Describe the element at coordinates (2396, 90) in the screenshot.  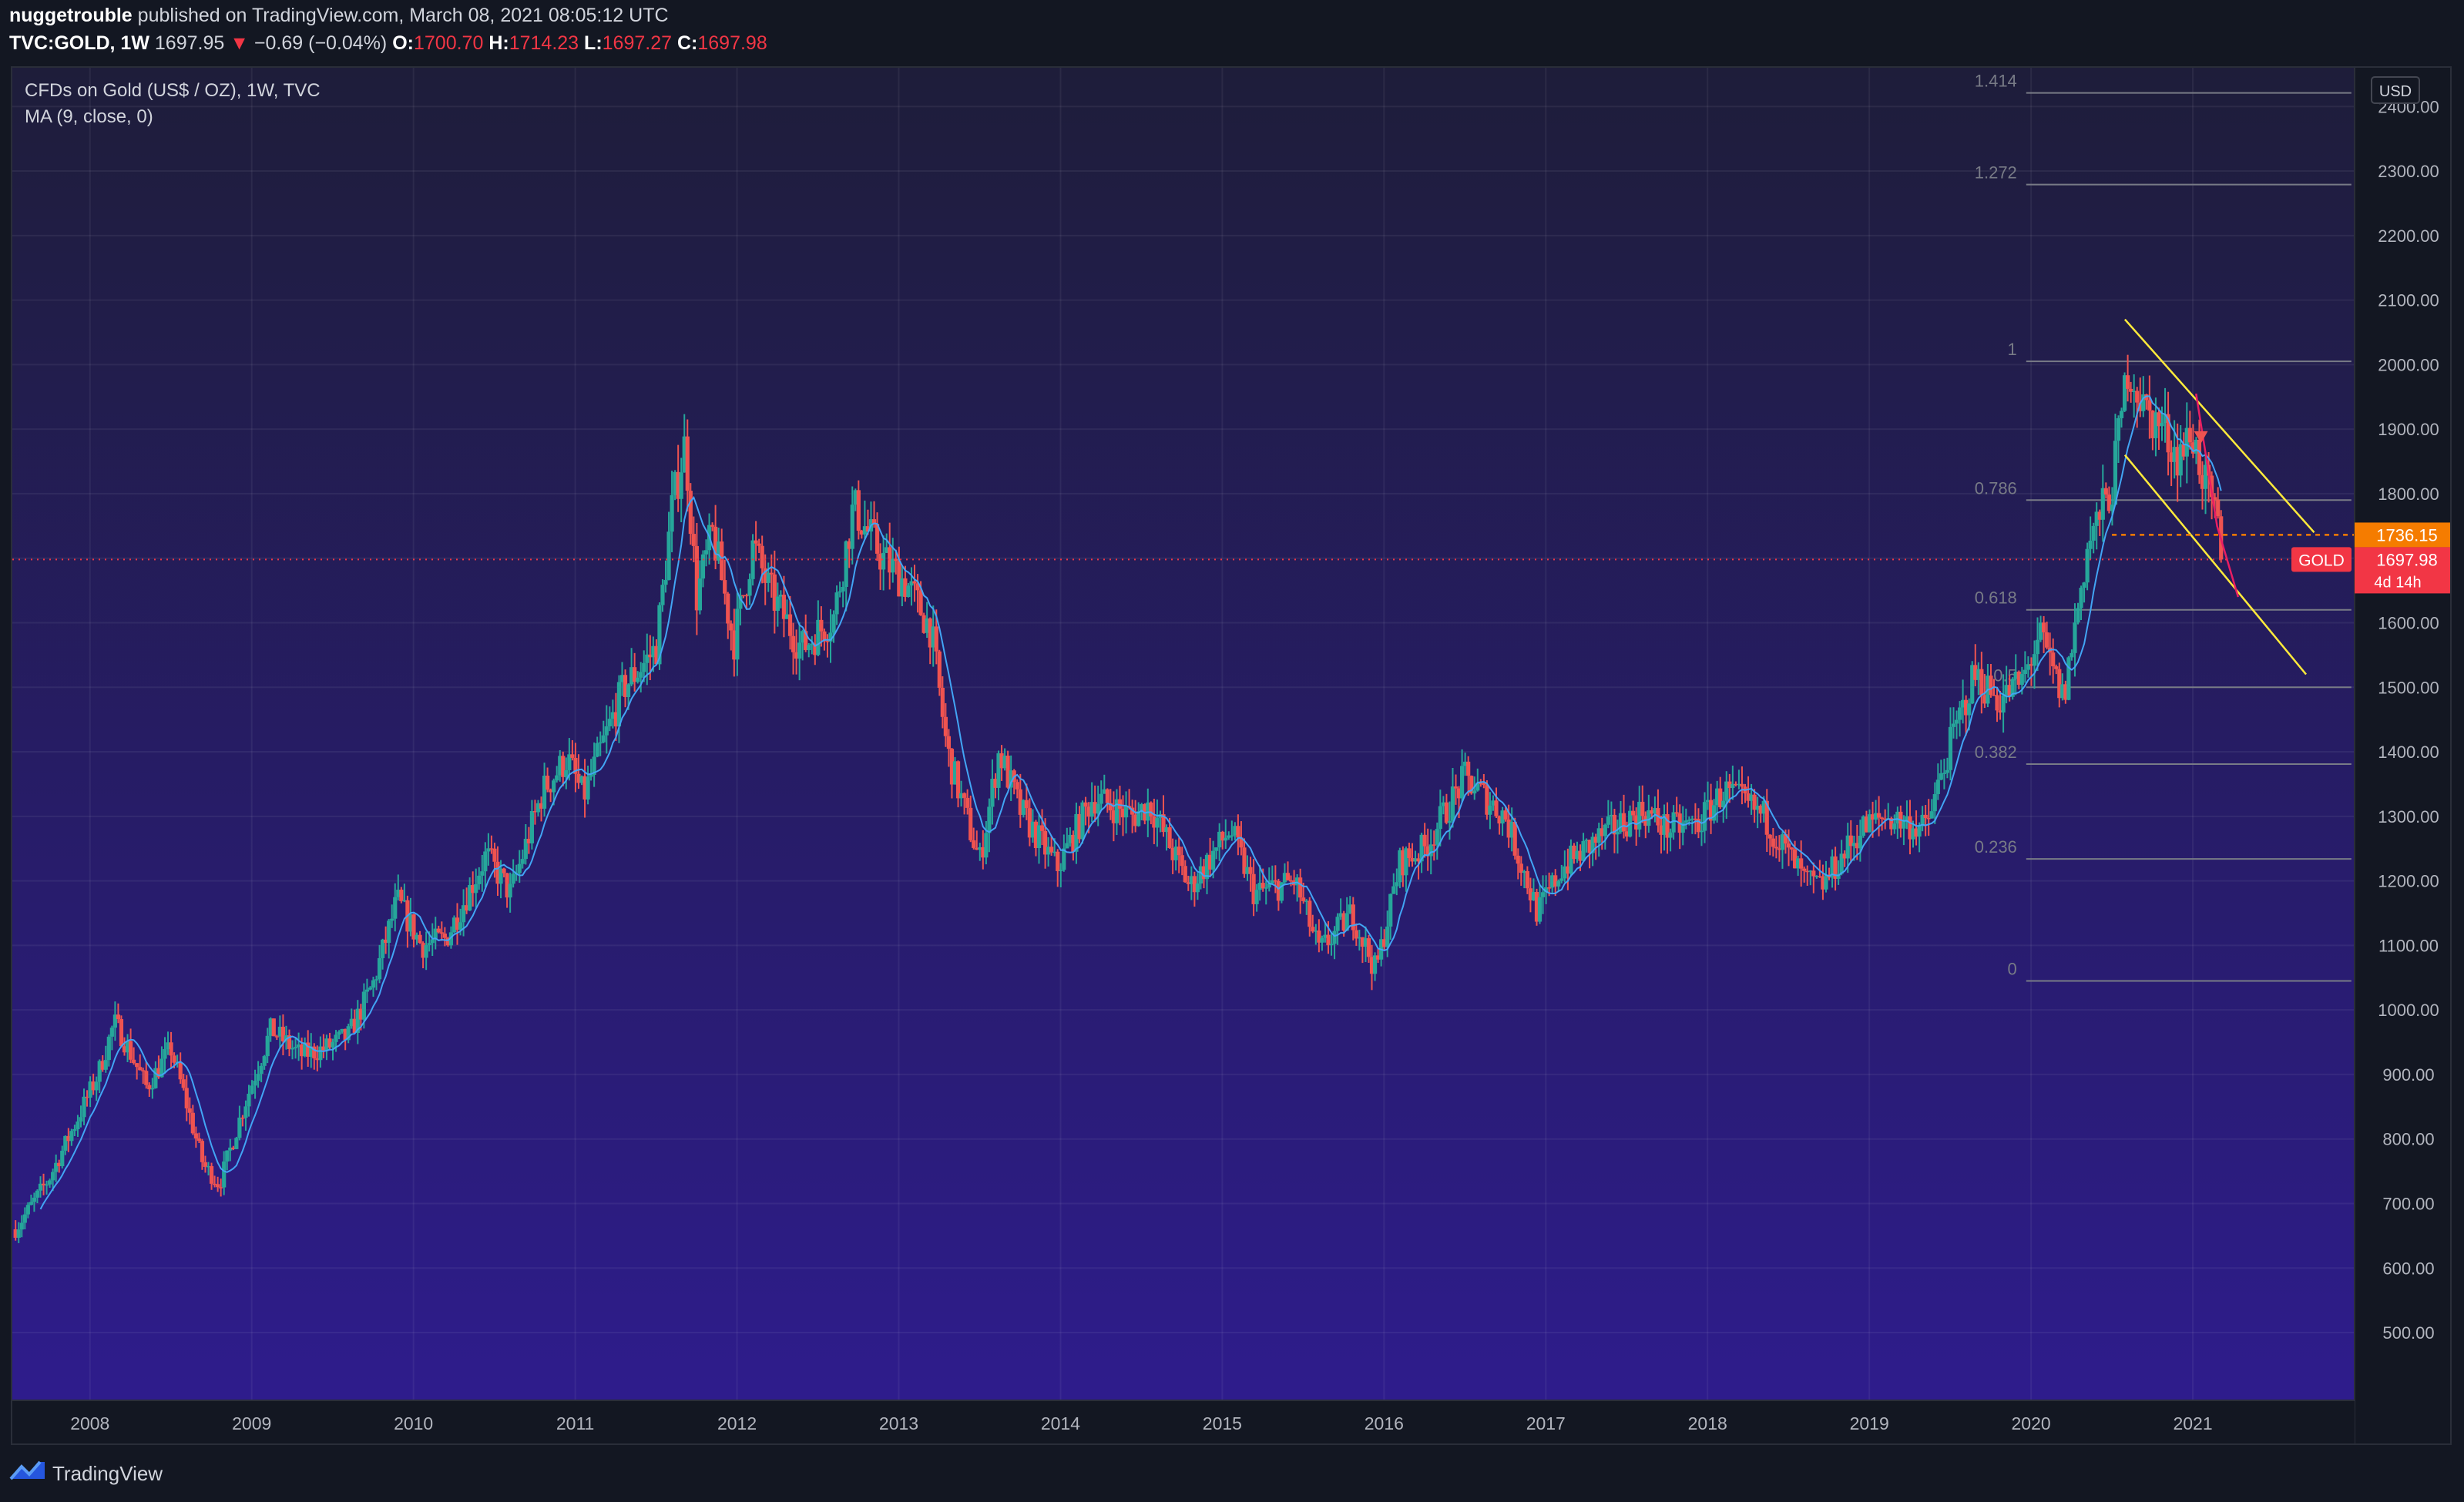
I see `currency-badge: USD` at that location.